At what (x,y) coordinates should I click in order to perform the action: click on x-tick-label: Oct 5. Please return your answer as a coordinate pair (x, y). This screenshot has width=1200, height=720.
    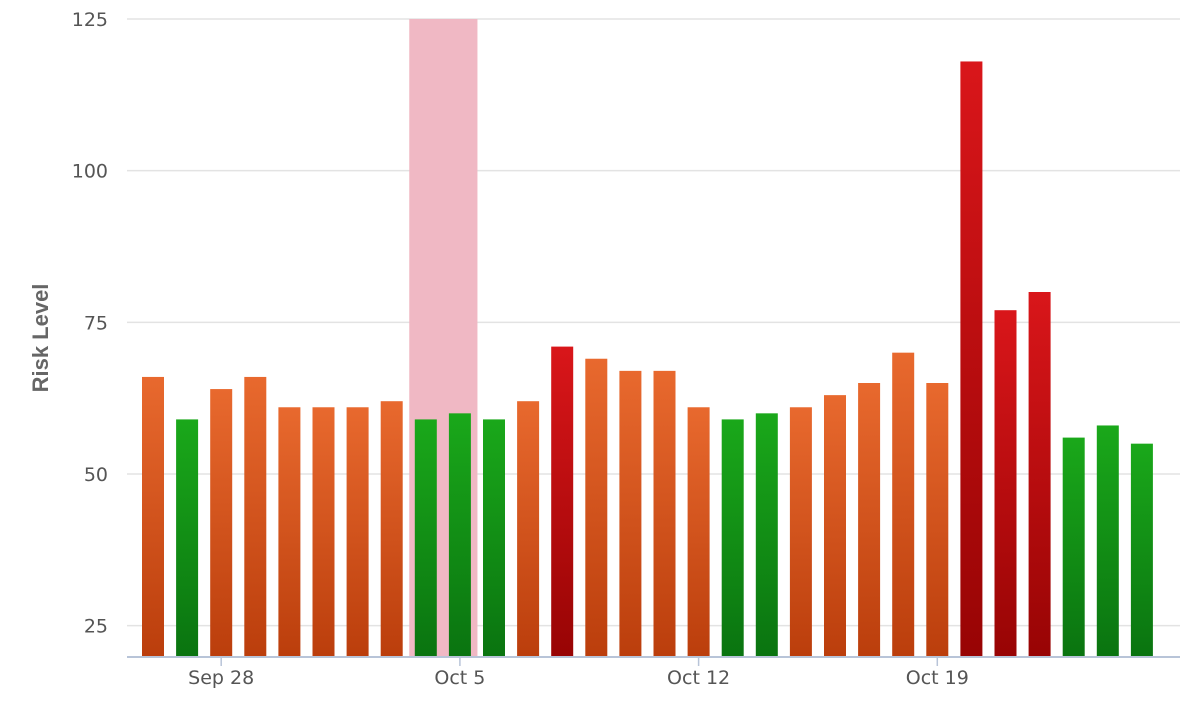
    Looking at the image, I should click on (459, 678).